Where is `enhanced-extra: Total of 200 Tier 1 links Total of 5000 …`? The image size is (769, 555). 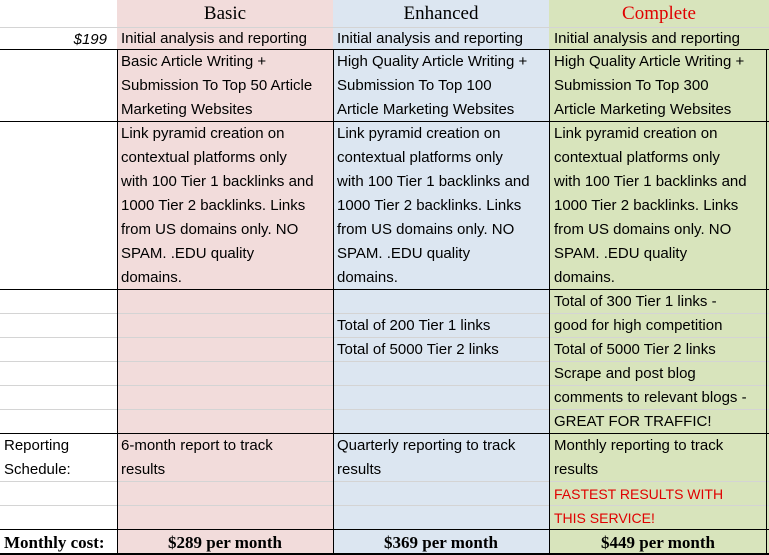
enhanced-extra: Total of 200 Tier 1 links Total of 5000 … is located at coordinates (418, 337).